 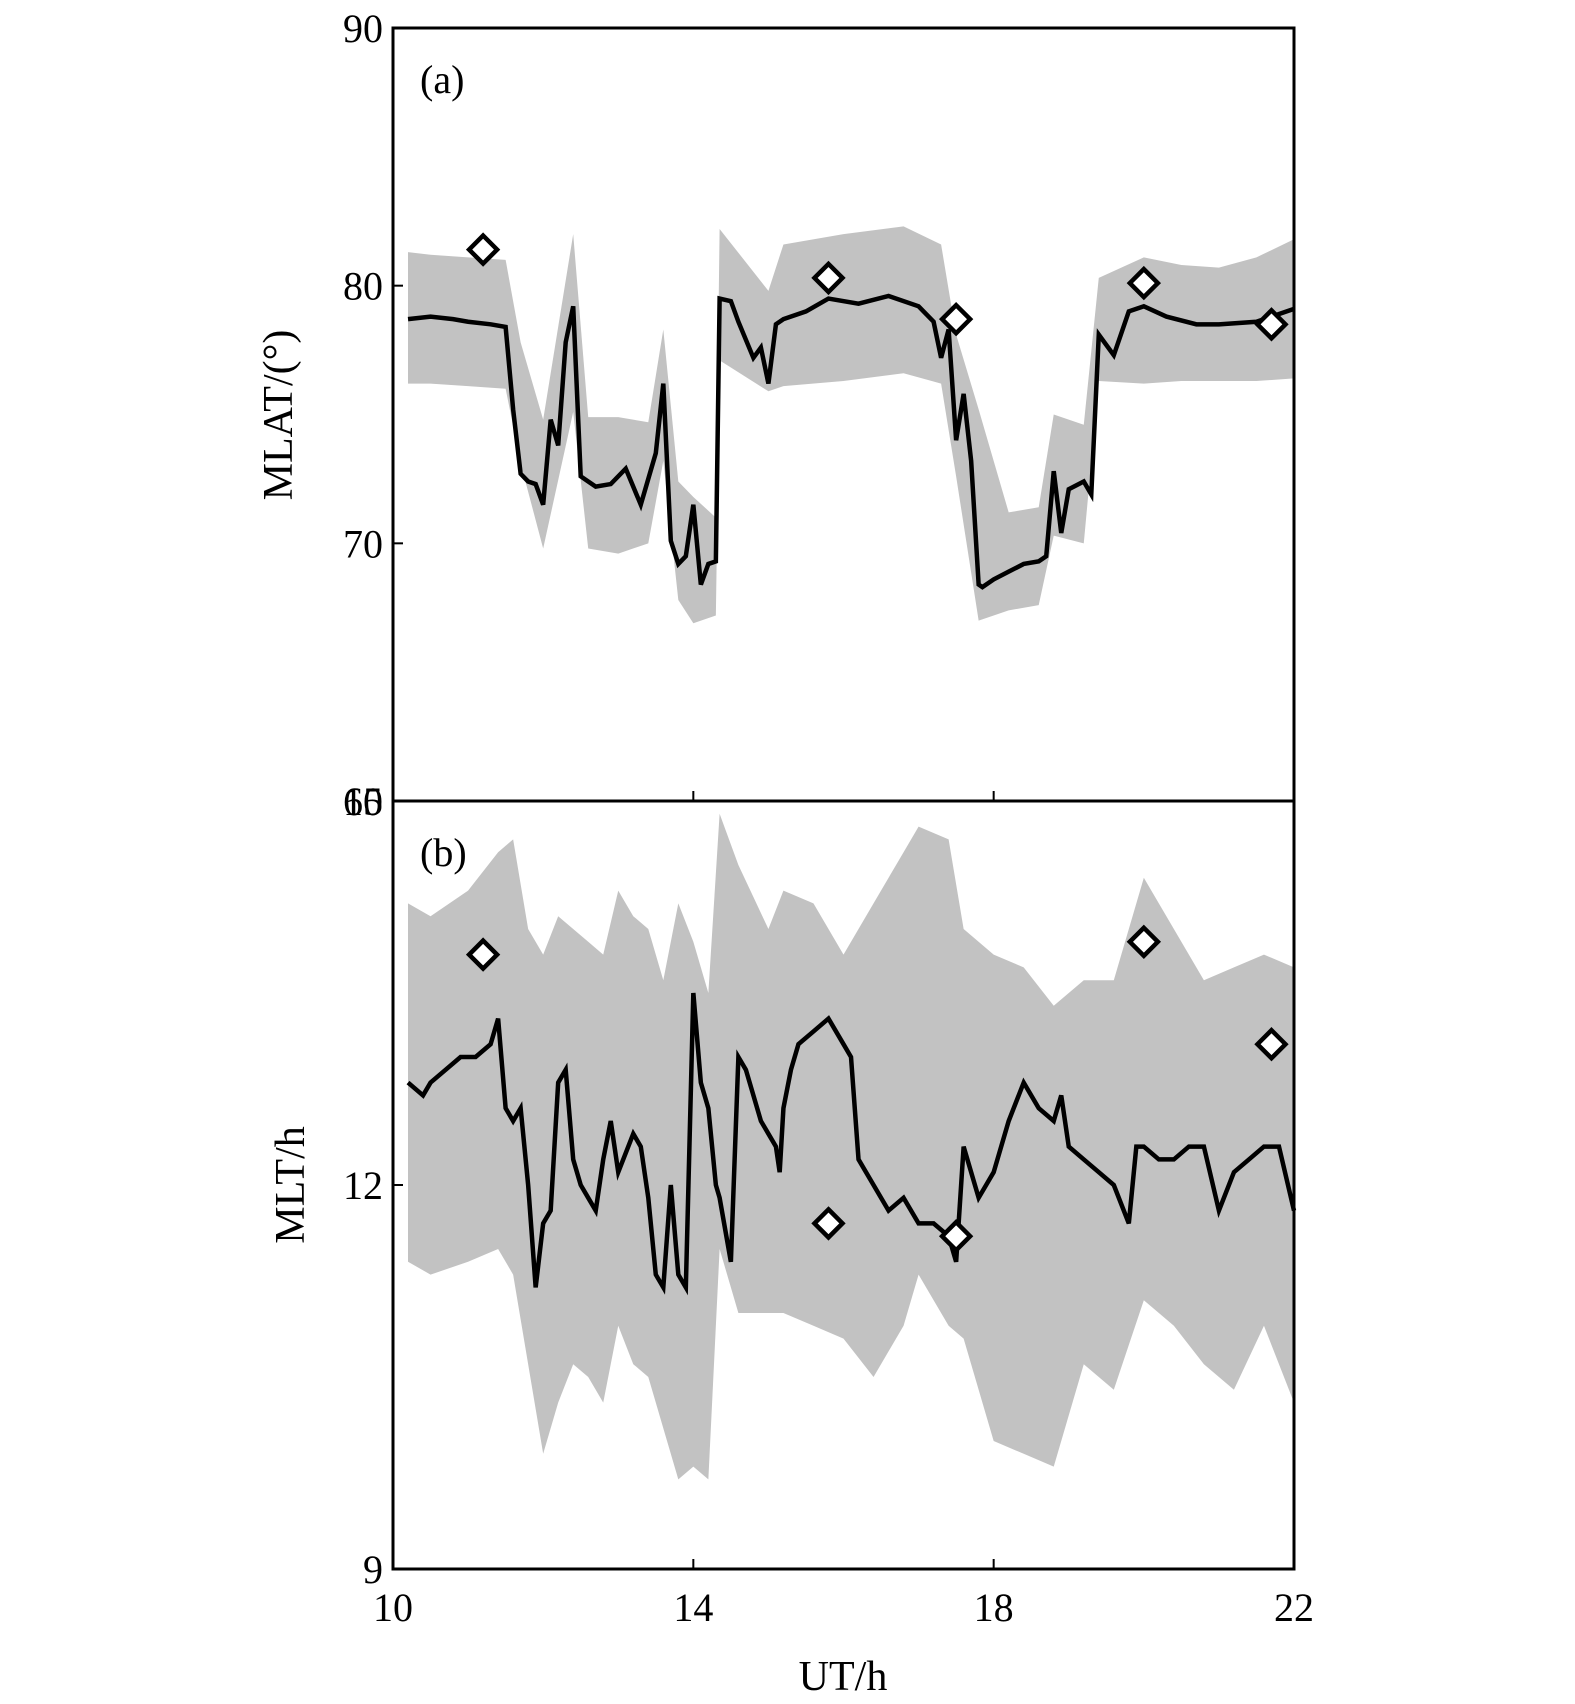 I want to click on x-tick-label: 14, so click(x=693, y=1607).